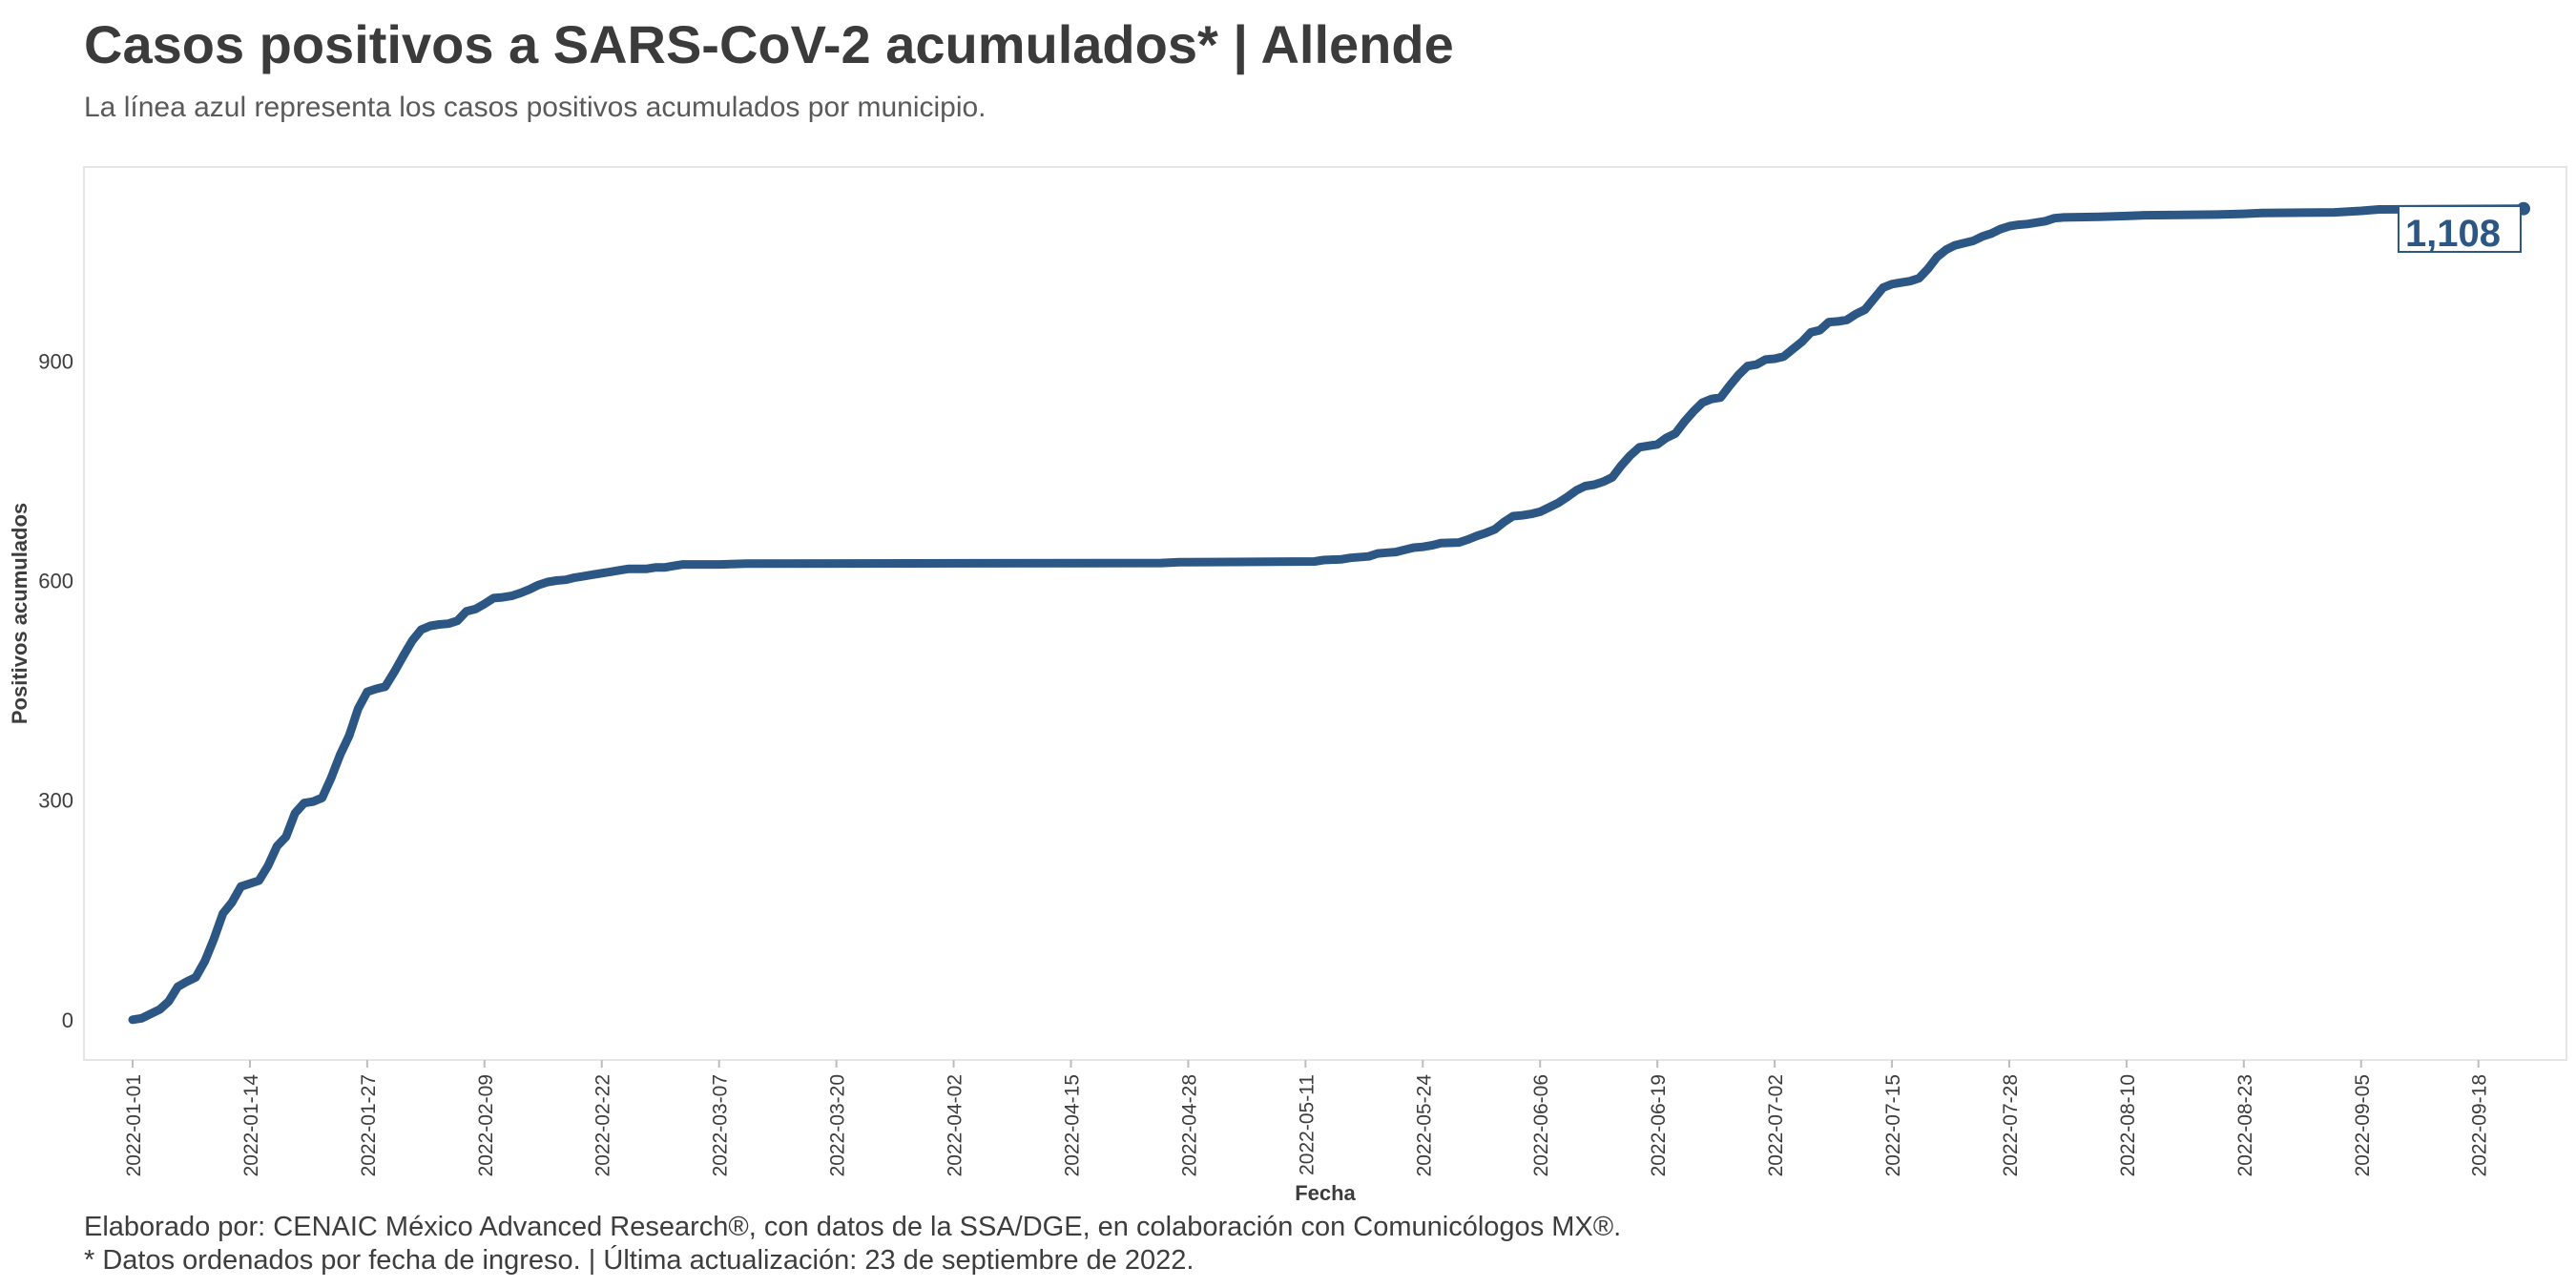  Describe the element at coordinates (1424, 1125) in the screenshot. I see `x-tick-label: 2022-05-24` at that location.